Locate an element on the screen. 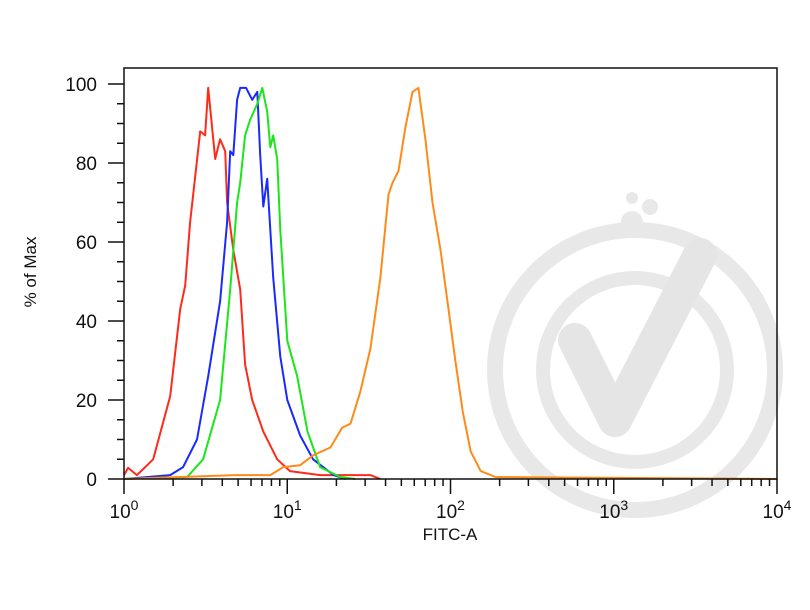 This screenshot has width=810, height=610. x-axis-label: FITC-A is located at coordinates (450, 534).